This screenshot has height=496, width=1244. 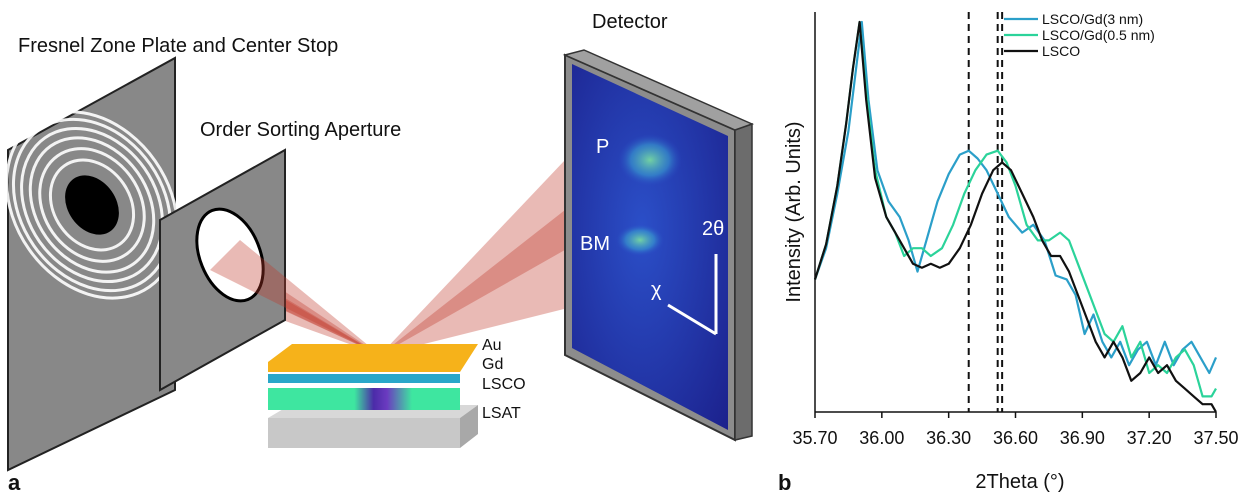 What do you see at coordinates (595, 244) in the screenshot?
I see `detector-bm-label: BM` at bounding box center [595, 244].